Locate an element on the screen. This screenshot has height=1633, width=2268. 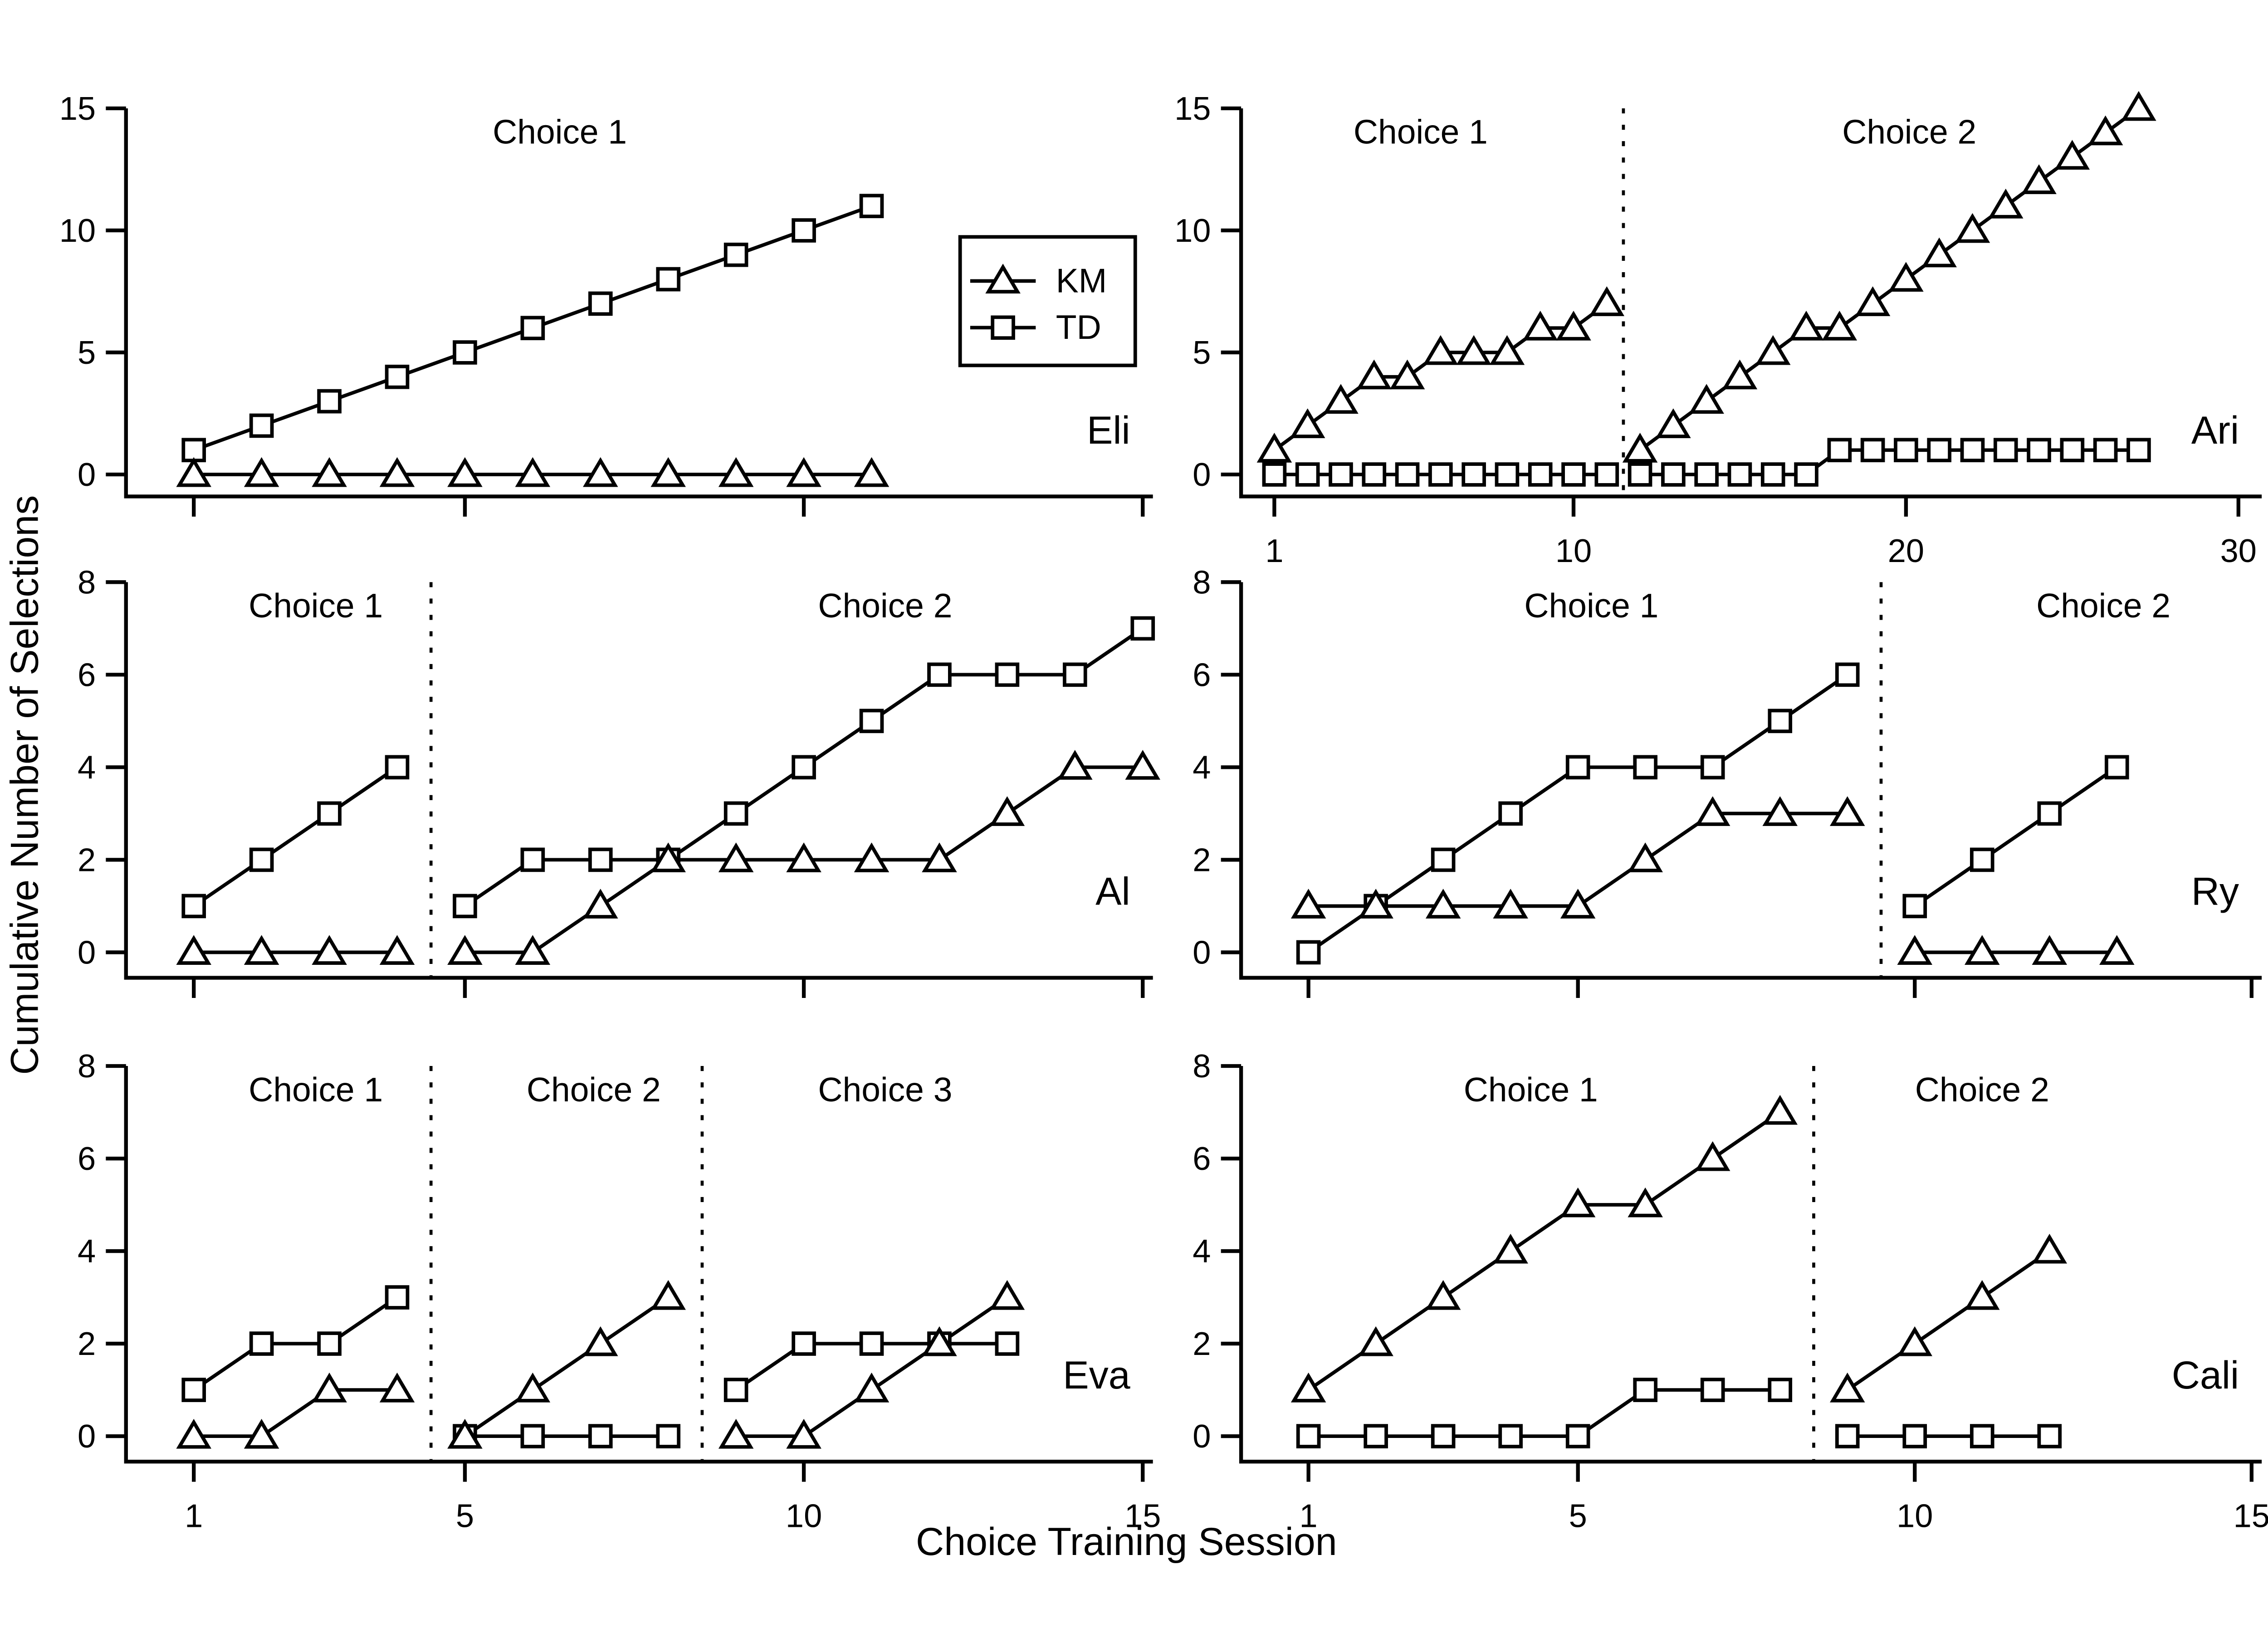
subject-label: Ari is located at coordinates (2215, 430).